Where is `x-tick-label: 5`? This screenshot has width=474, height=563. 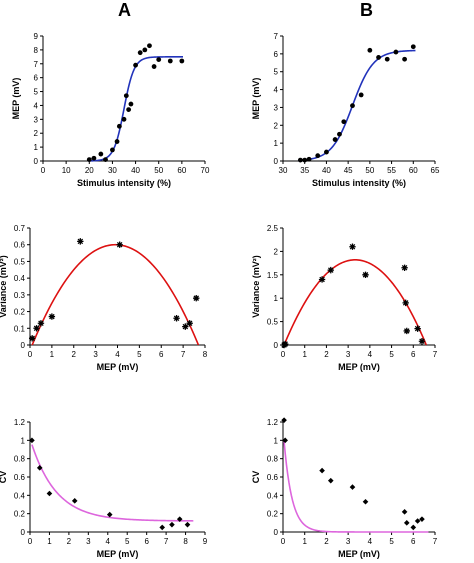
x-tick-label: 5 is located at coordinates (391, 541).